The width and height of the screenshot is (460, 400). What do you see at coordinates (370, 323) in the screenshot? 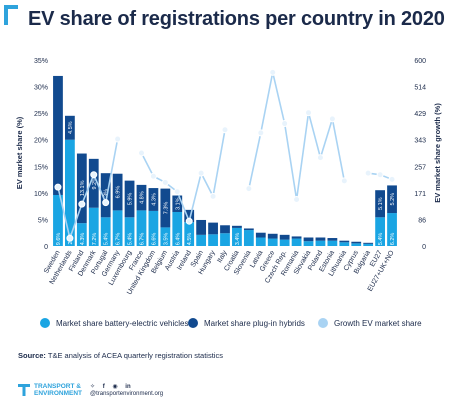
I see `legend-item-growth: Growth EV market share` at bounding box center [370, 323].